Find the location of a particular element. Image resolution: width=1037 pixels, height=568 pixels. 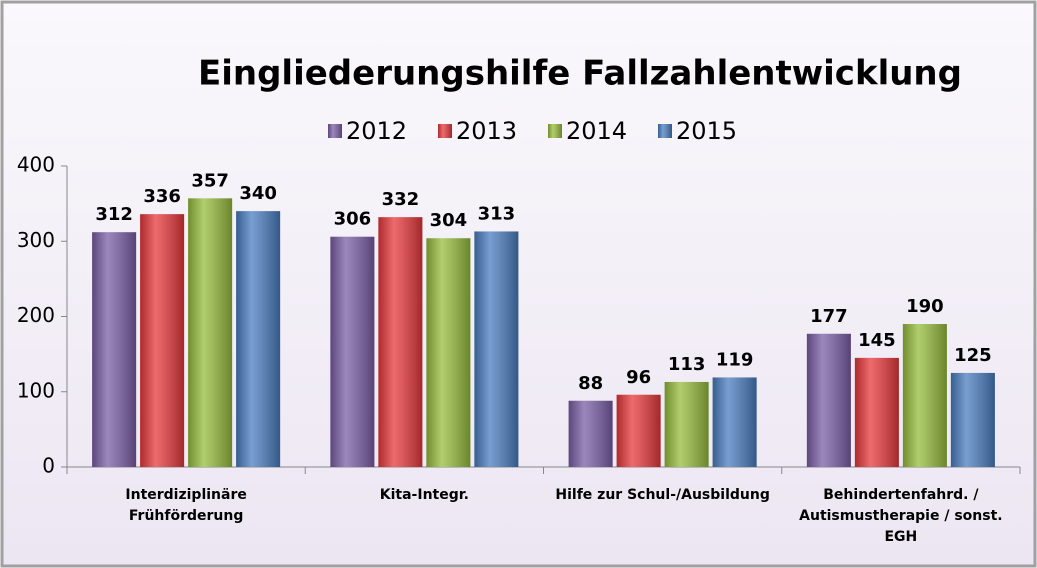

legend-label: 2012 is located at coordinates (376, 131).